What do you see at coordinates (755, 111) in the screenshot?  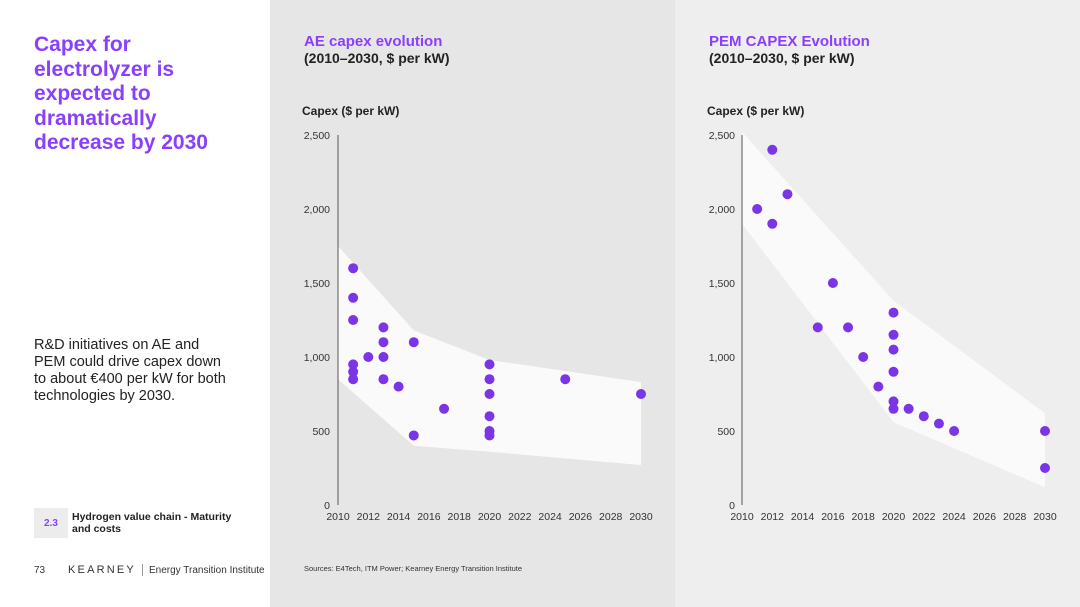 I see `pem-y-axis-title: Capex ($ per kW)` at bounding box center [755, 111].